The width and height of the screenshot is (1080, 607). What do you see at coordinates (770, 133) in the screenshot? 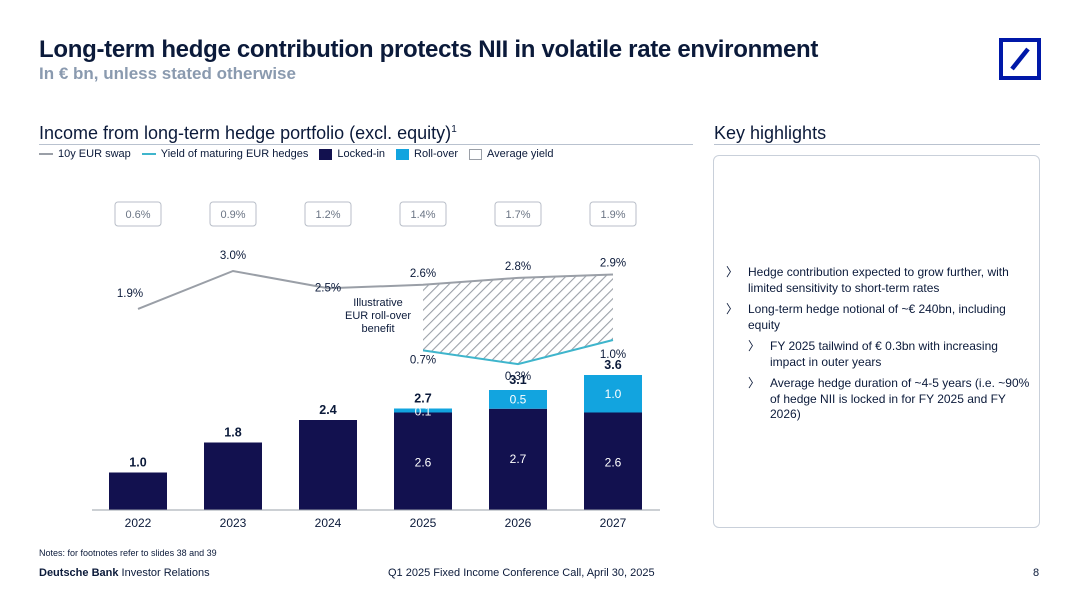
I see `highlights-title: Key highlights` at bounding box center [770, 133].